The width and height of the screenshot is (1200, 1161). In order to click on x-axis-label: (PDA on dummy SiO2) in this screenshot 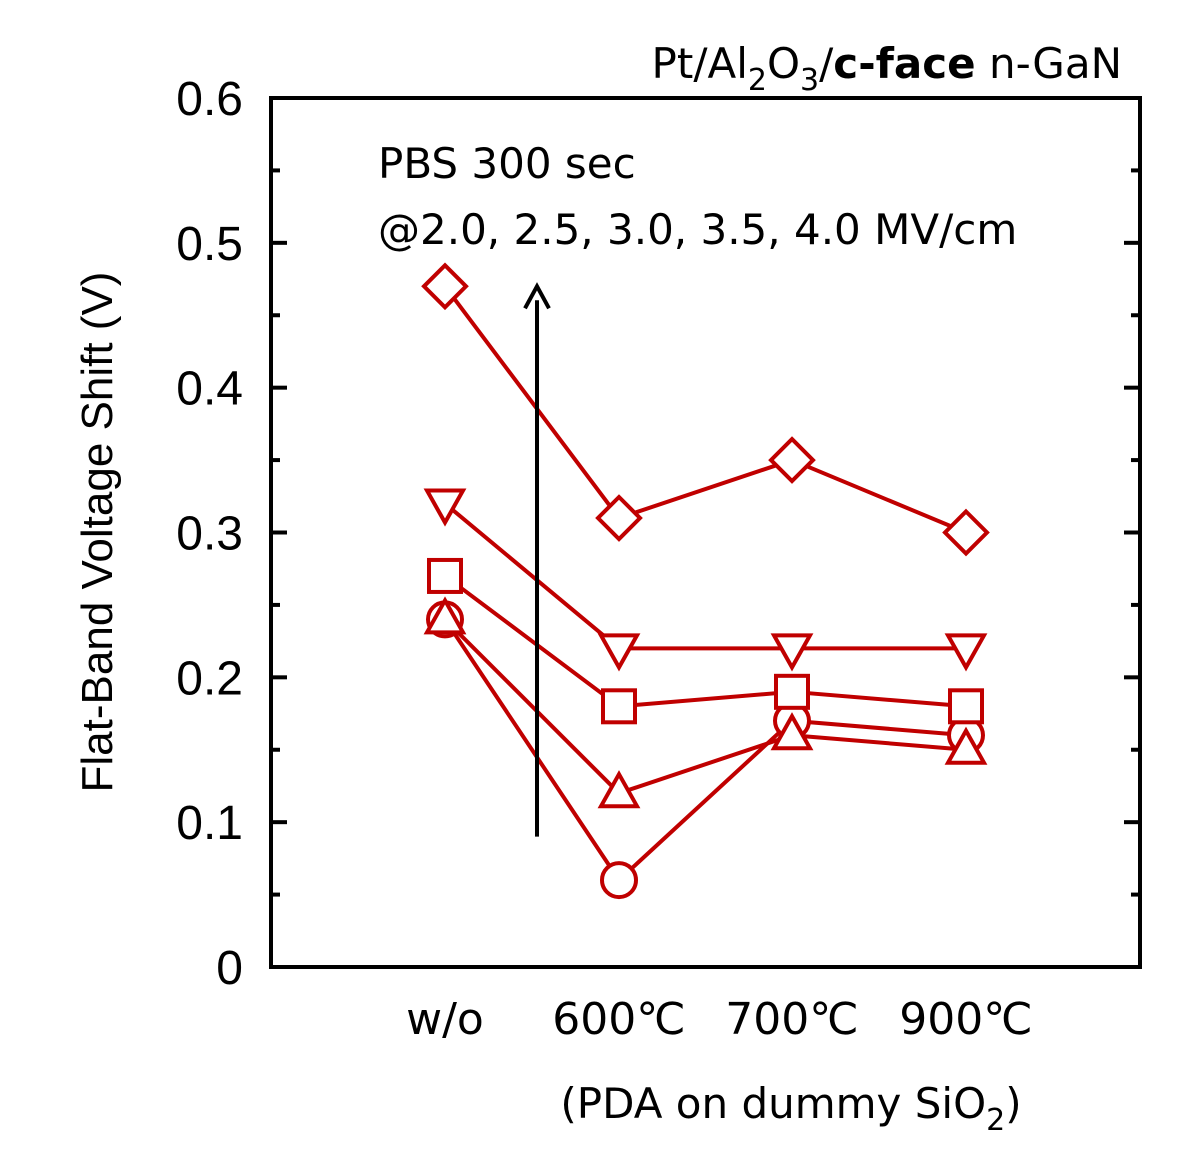, I will do `click(790, 1108)`.